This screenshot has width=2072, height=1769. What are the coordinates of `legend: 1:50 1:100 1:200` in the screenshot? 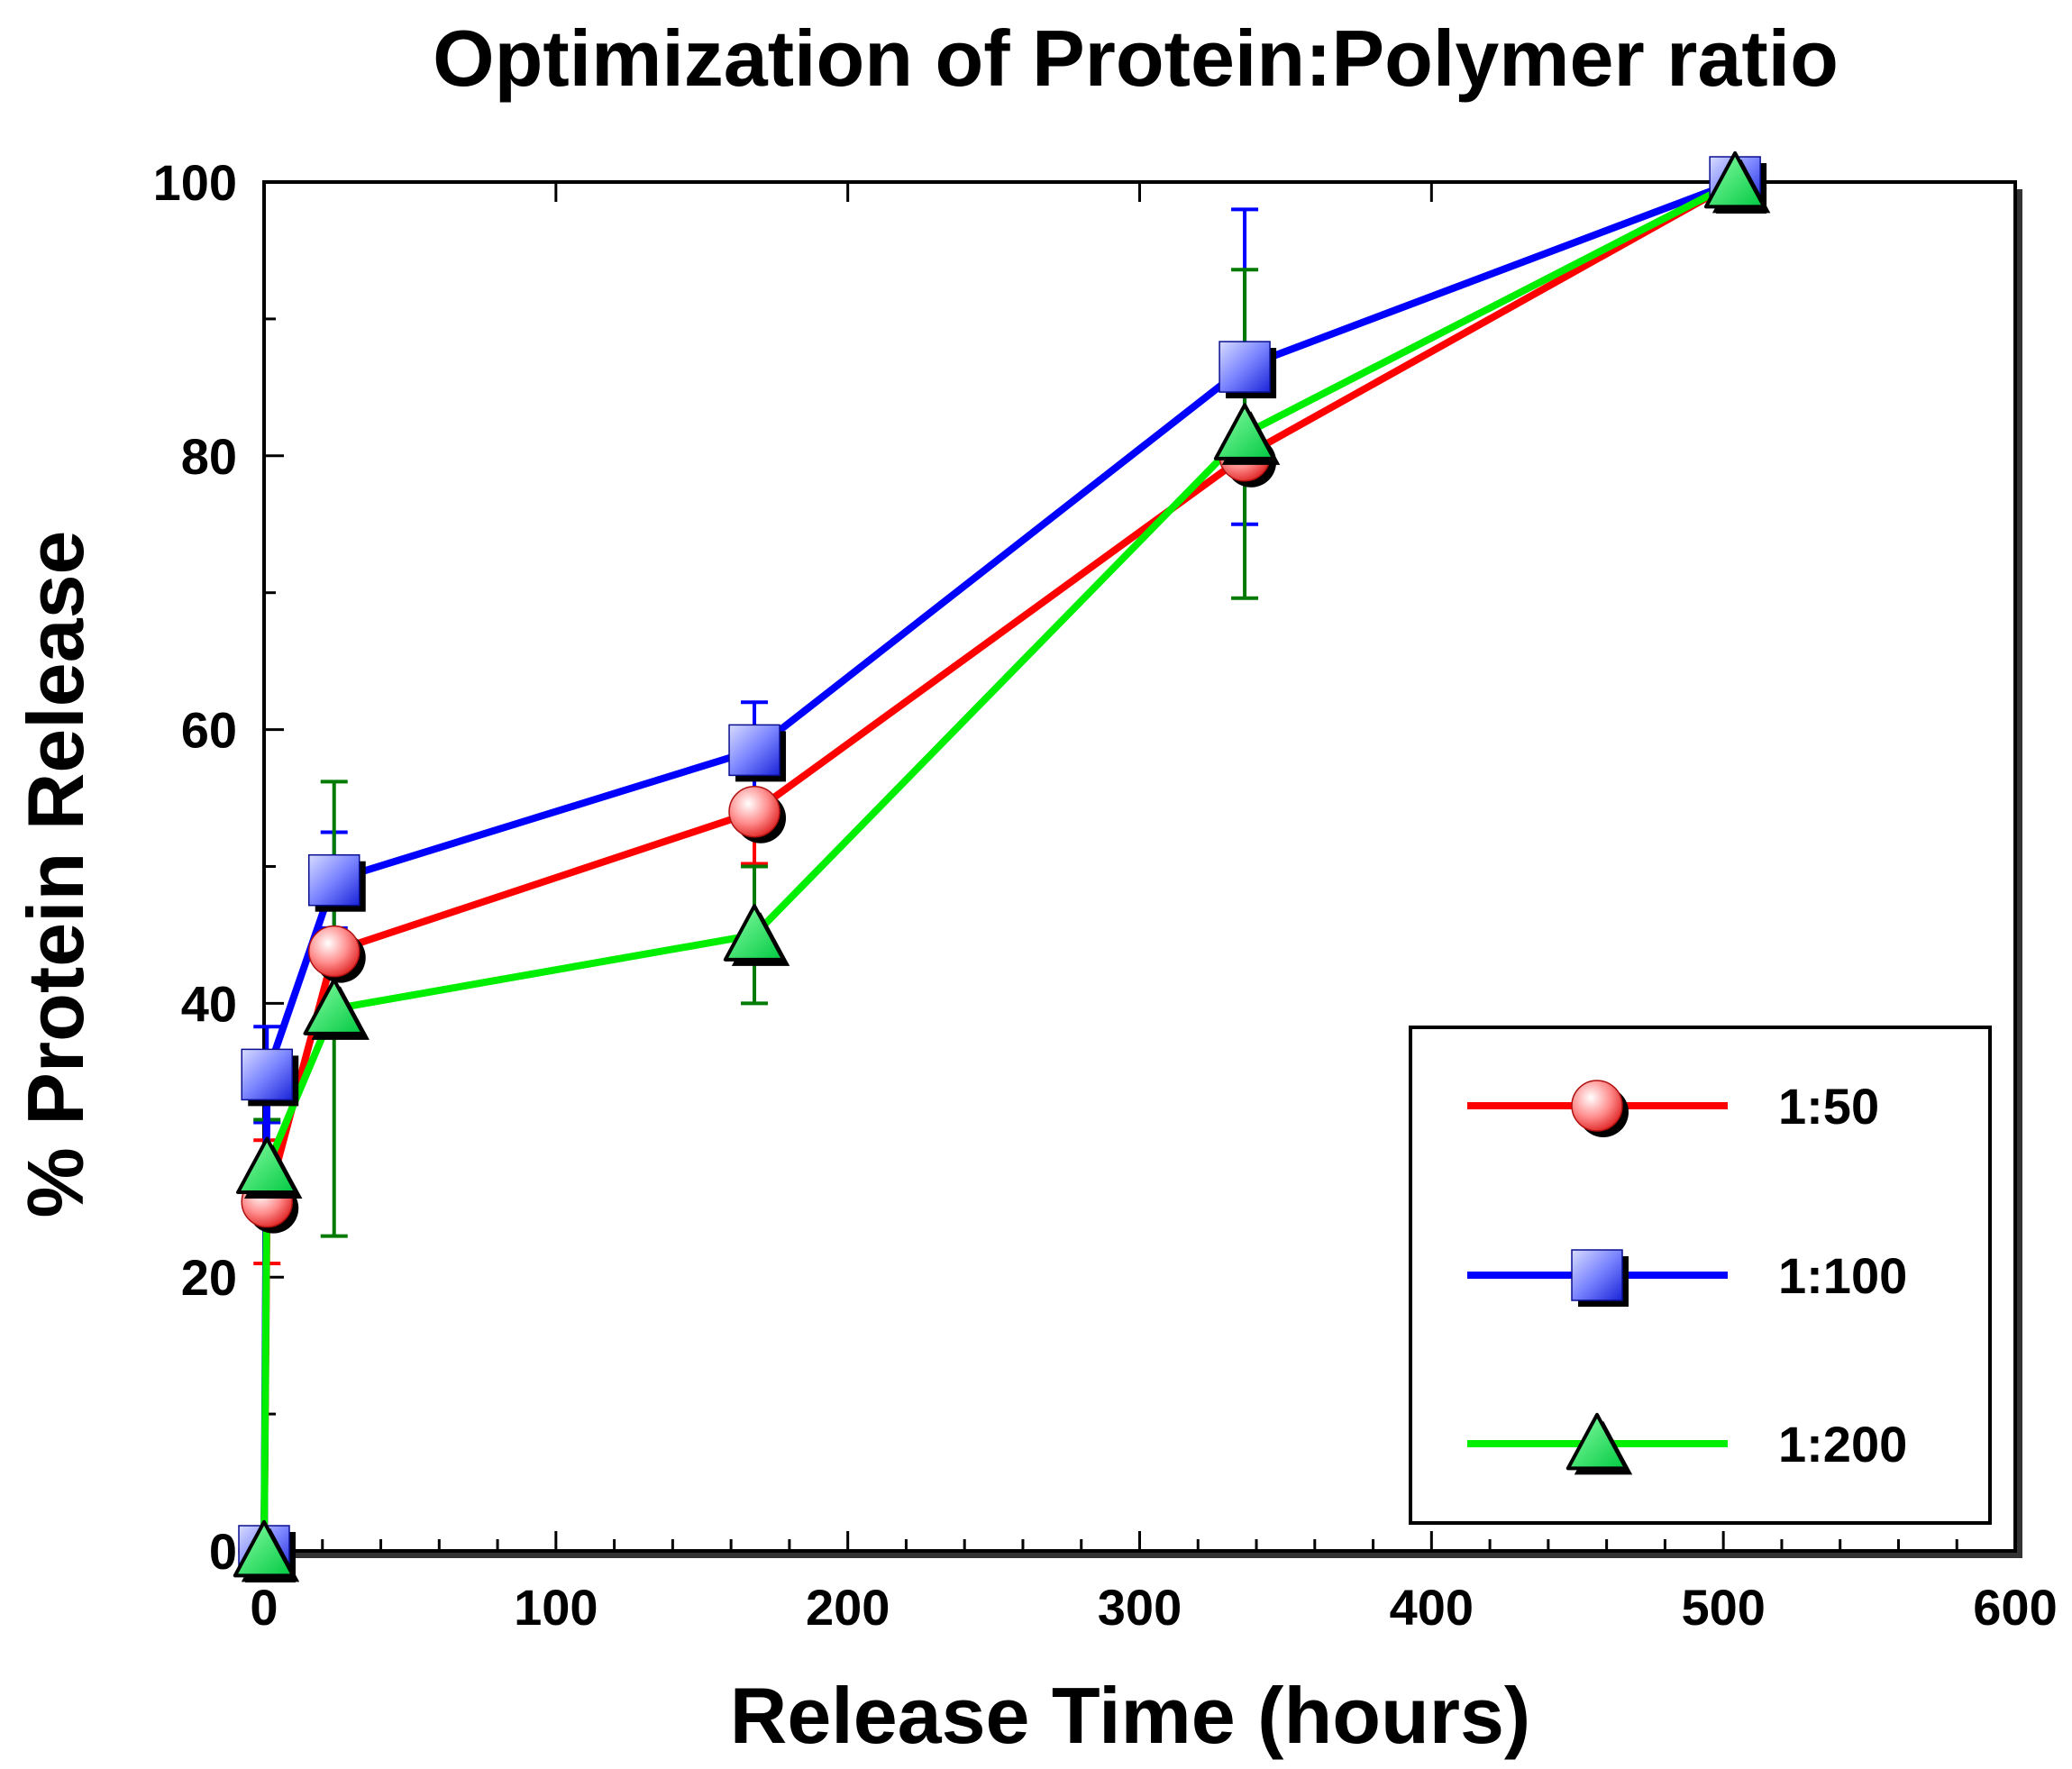 It's located at (1700, 1276).